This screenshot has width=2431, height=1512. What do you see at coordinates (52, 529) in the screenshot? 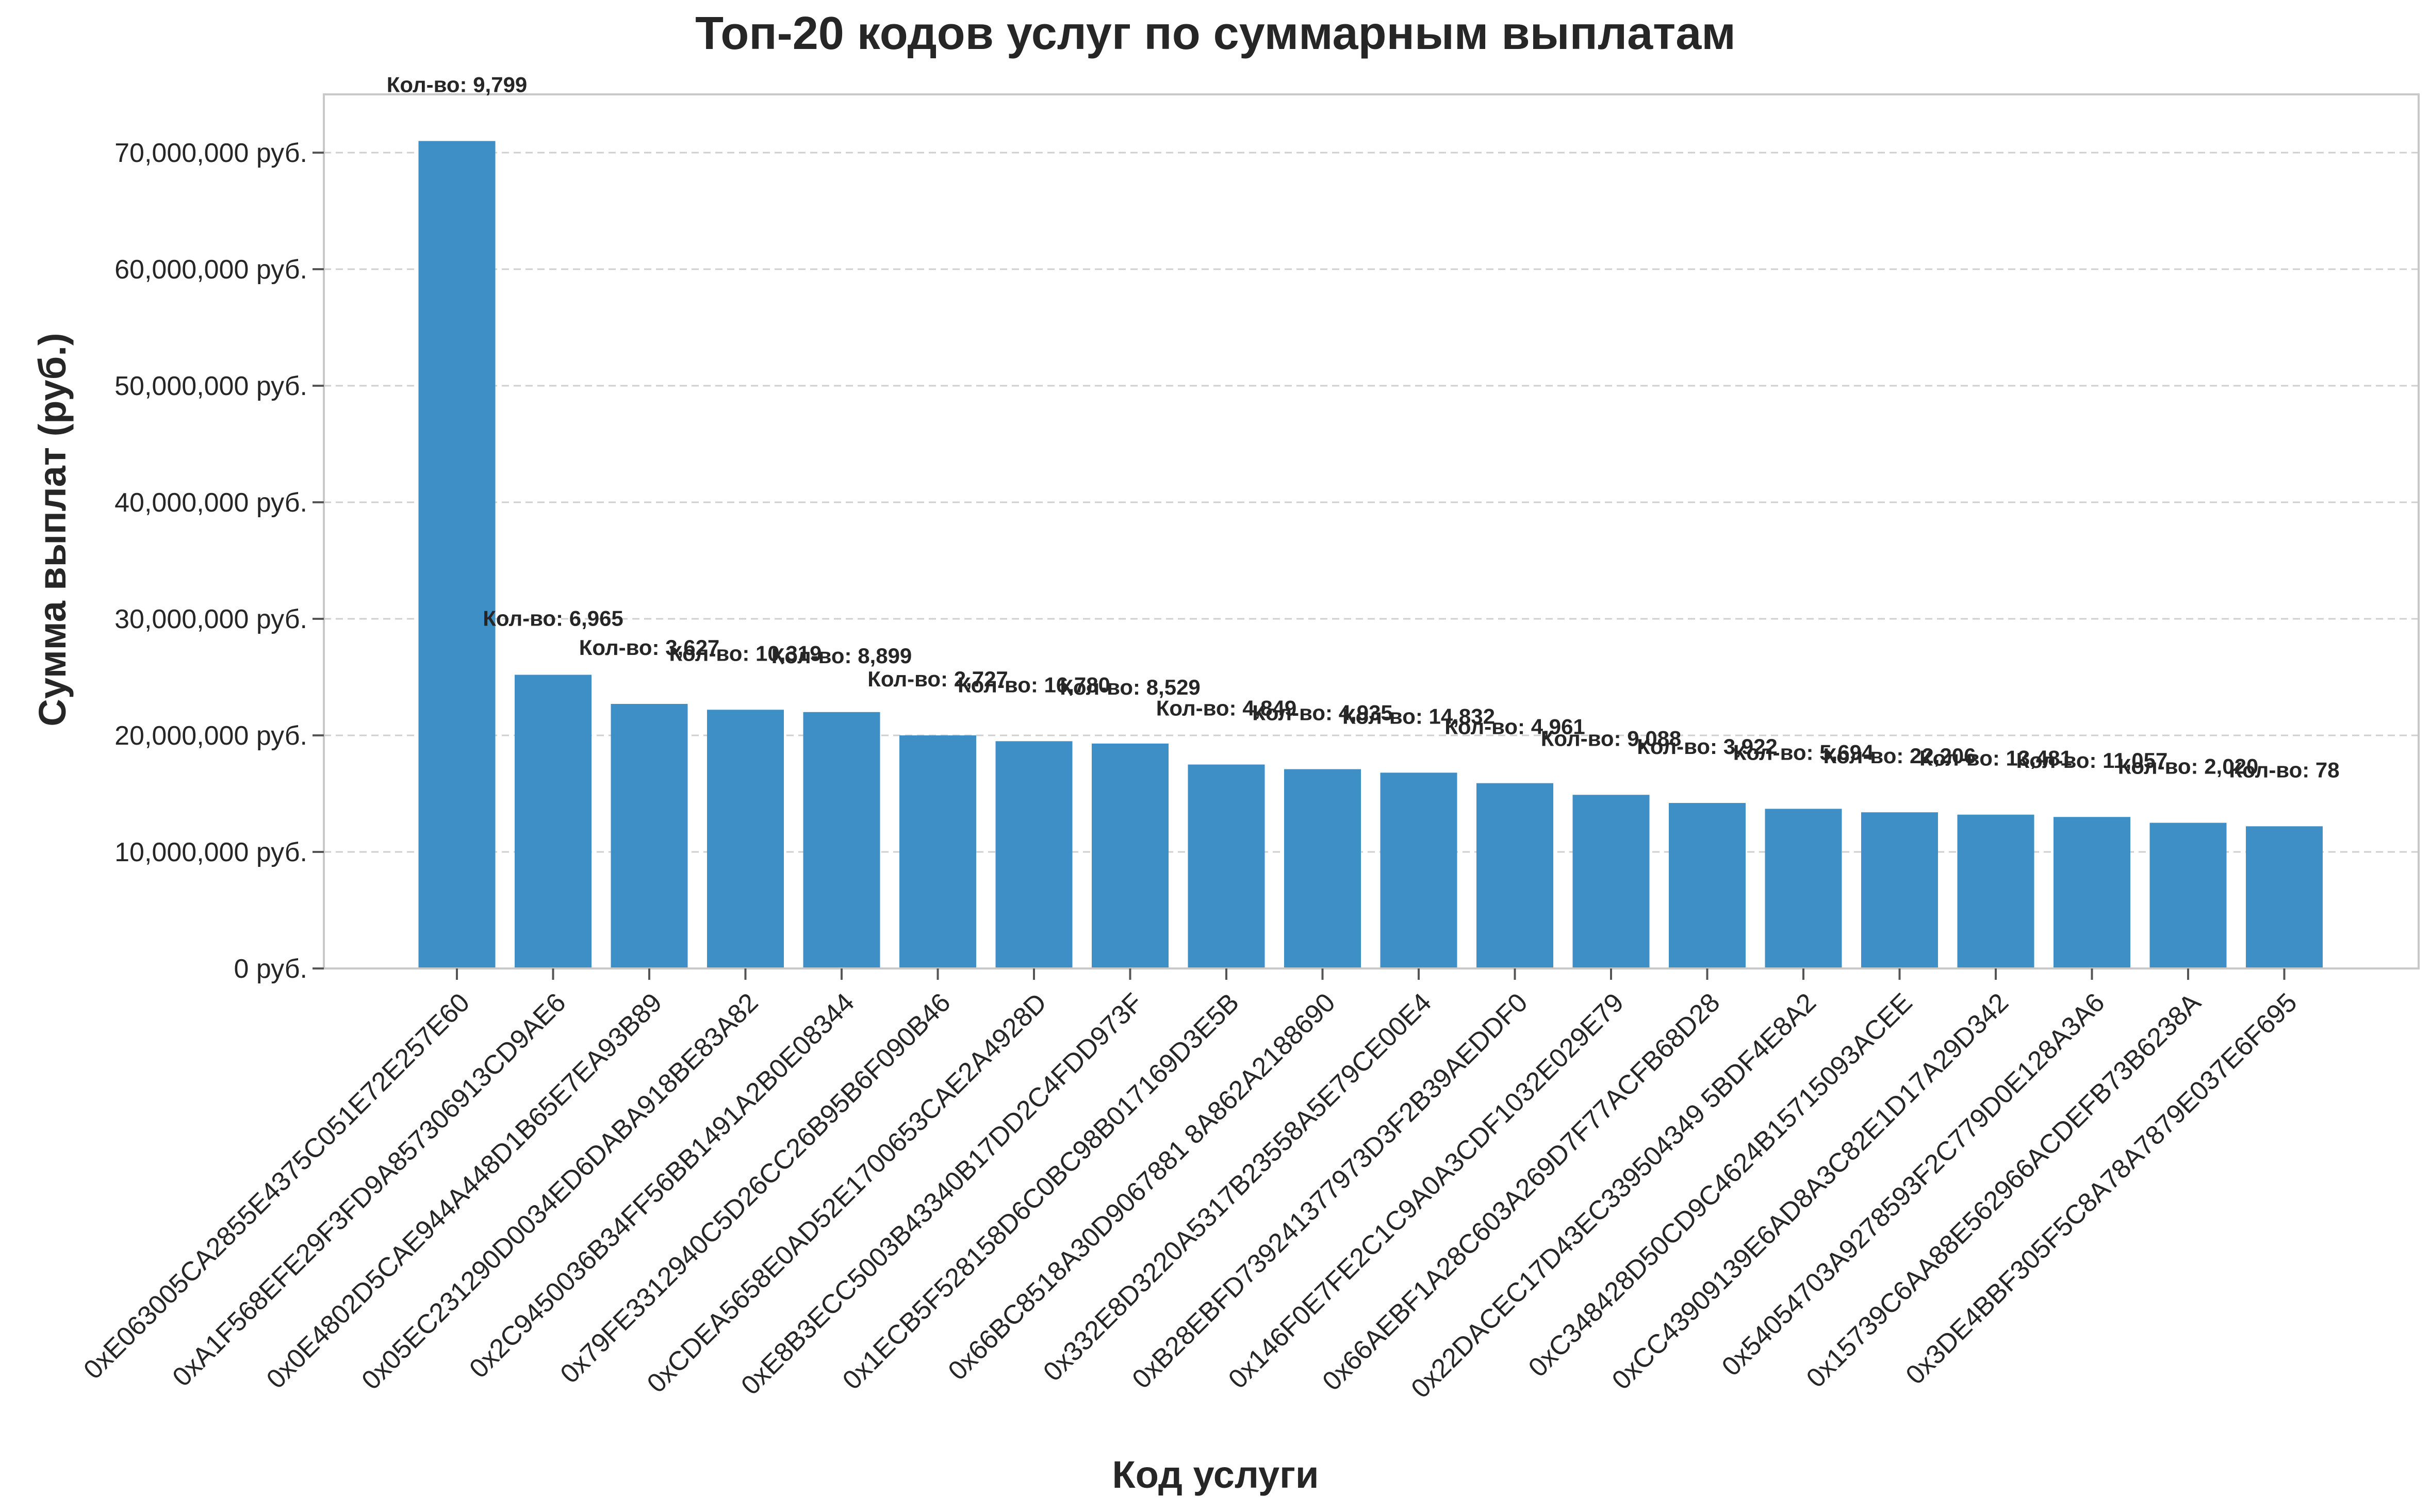
I see `y-axis-label: Сумма выплат (руб.)` at bounding box center [52, 529].